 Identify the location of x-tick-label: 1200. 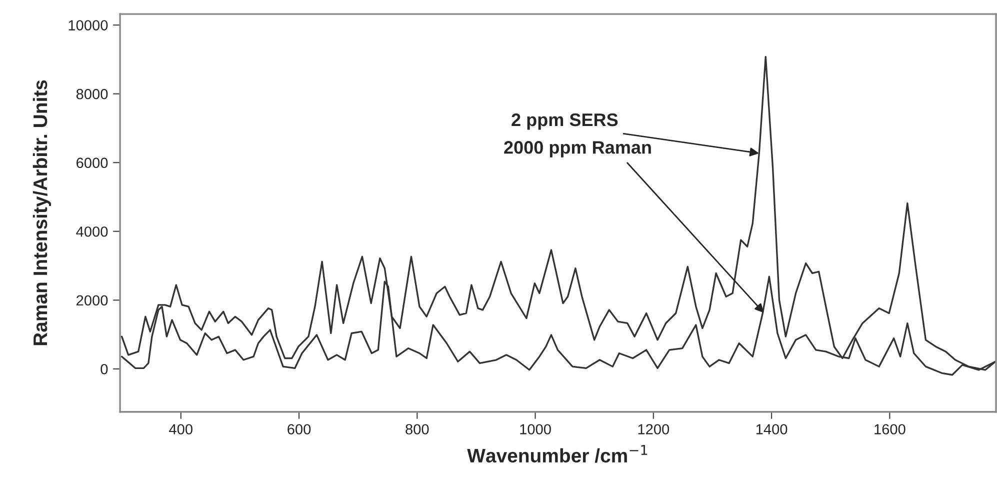
(654, 429).